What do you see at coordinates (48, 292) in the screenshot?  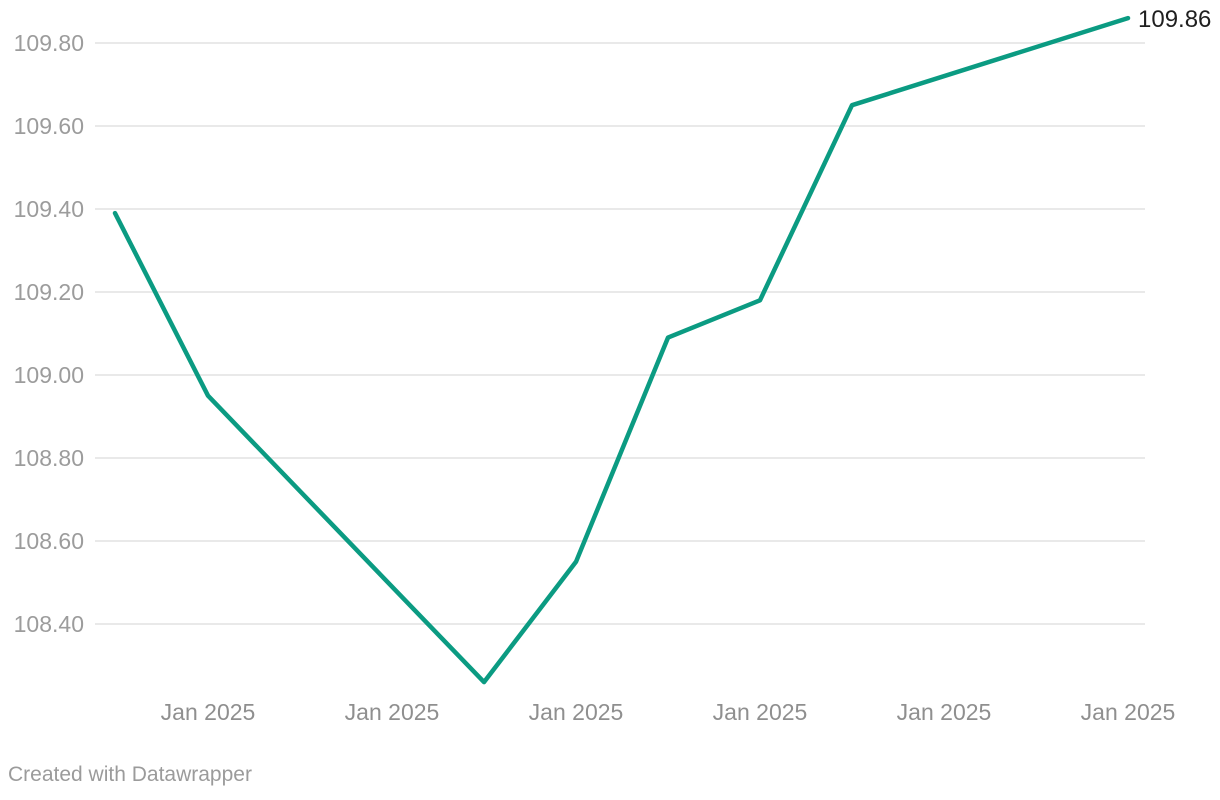 I see `y-axis-tick-label: 109.20` at bounding box center [48, 292].